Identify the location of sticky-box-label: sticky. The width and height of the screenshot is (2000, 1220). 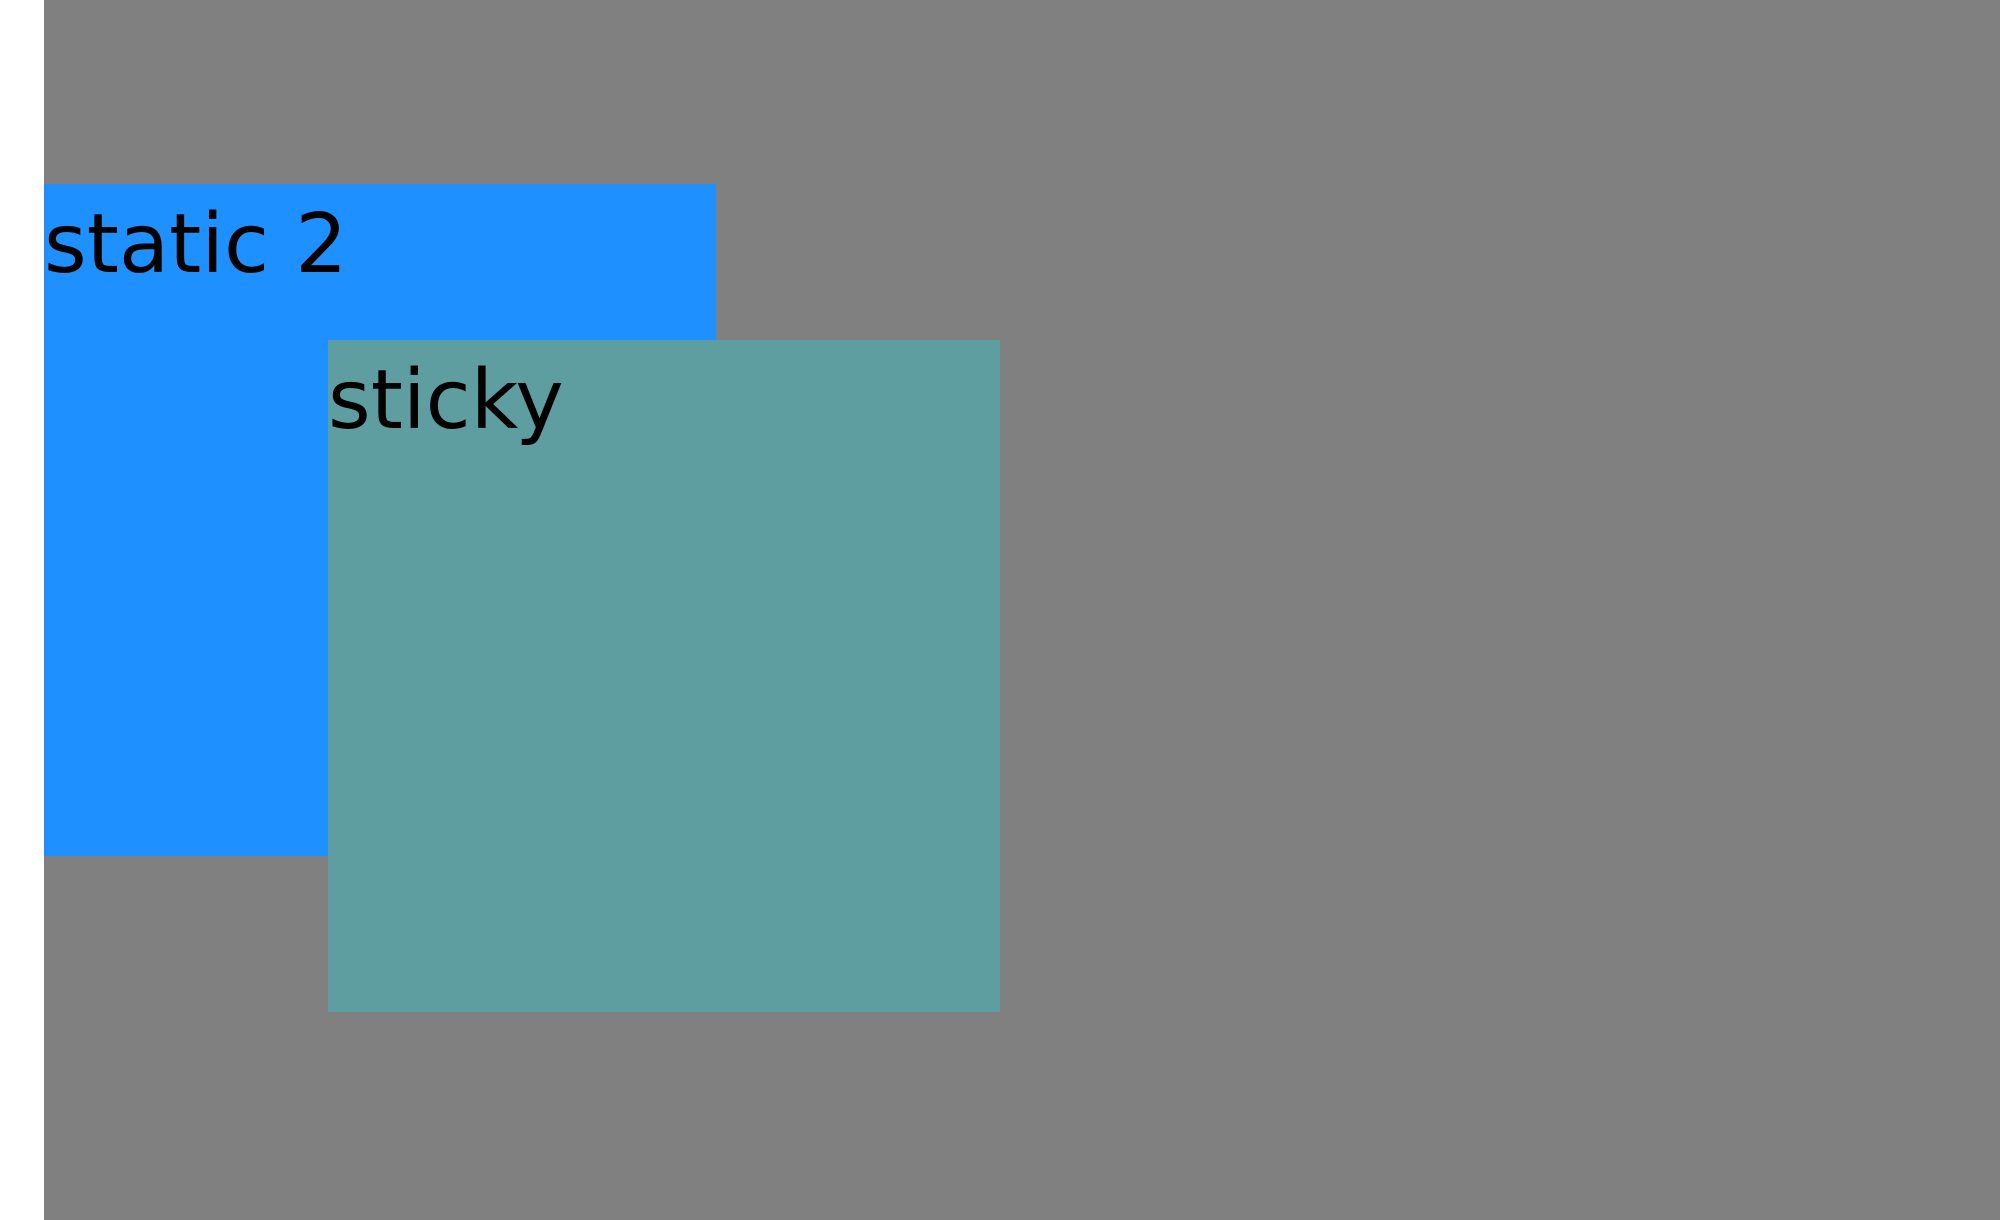
(446, 400).